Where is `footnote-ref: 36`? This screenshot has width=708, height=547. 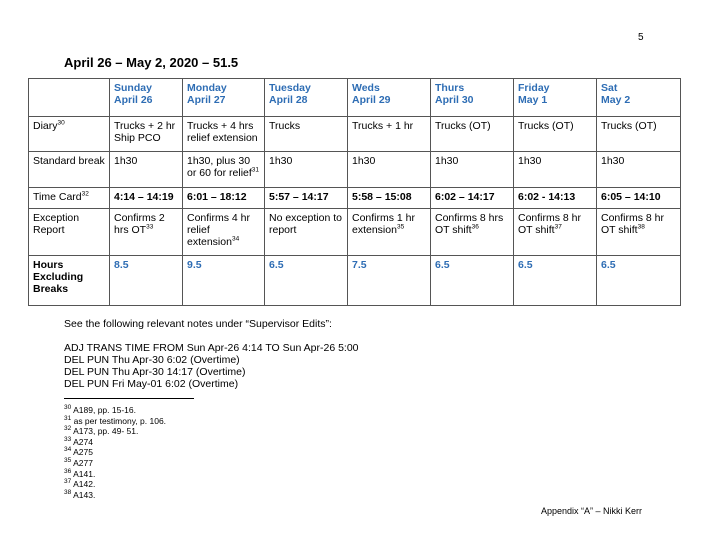 footnote-ref: 36 is located at coordinates (475, 227).